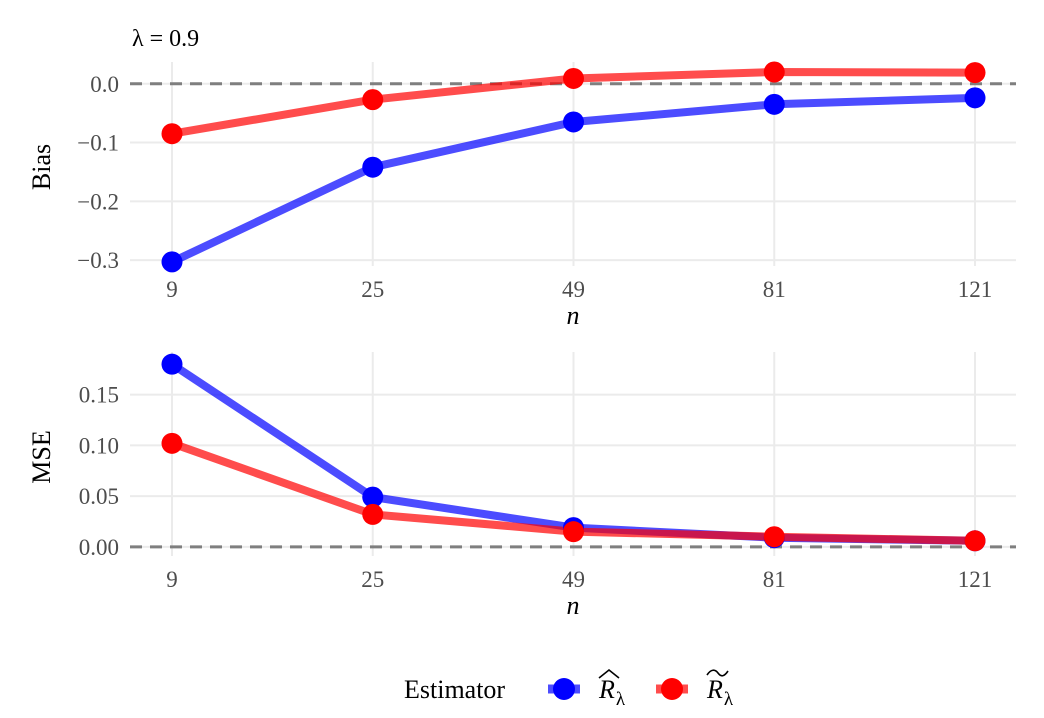 The width and height of the screenshot is (1044, 718). Describe the element at coordinates (104, 84) in the screenshot. I see `y-tick-label: 0.0` at that location.